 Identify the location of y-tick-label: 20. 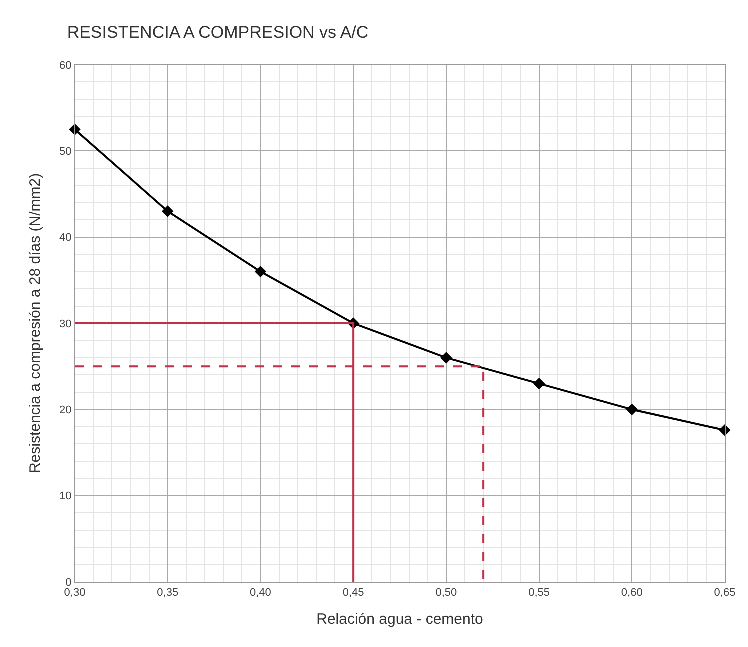
(66, 410).